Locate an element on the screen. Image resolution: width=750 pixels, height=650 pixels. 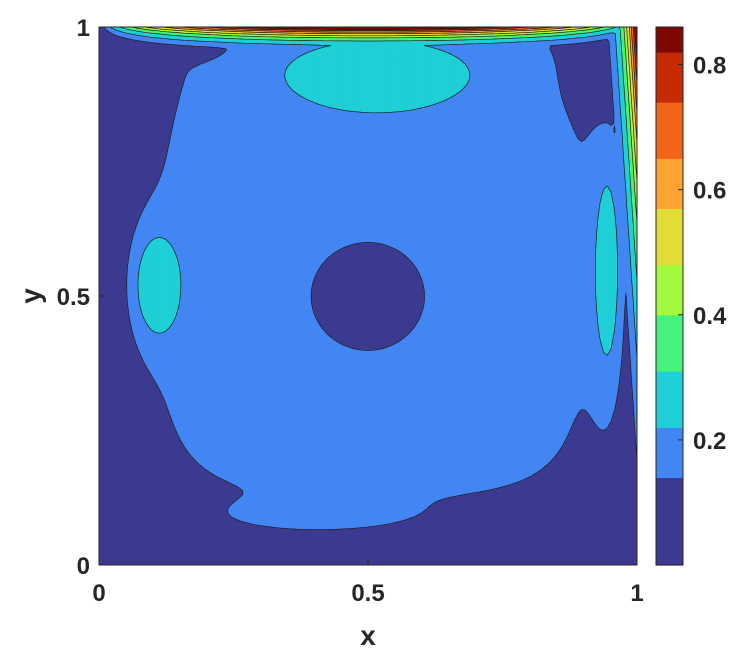
y-tick-label: 0 is located at coordinates (83, 566).